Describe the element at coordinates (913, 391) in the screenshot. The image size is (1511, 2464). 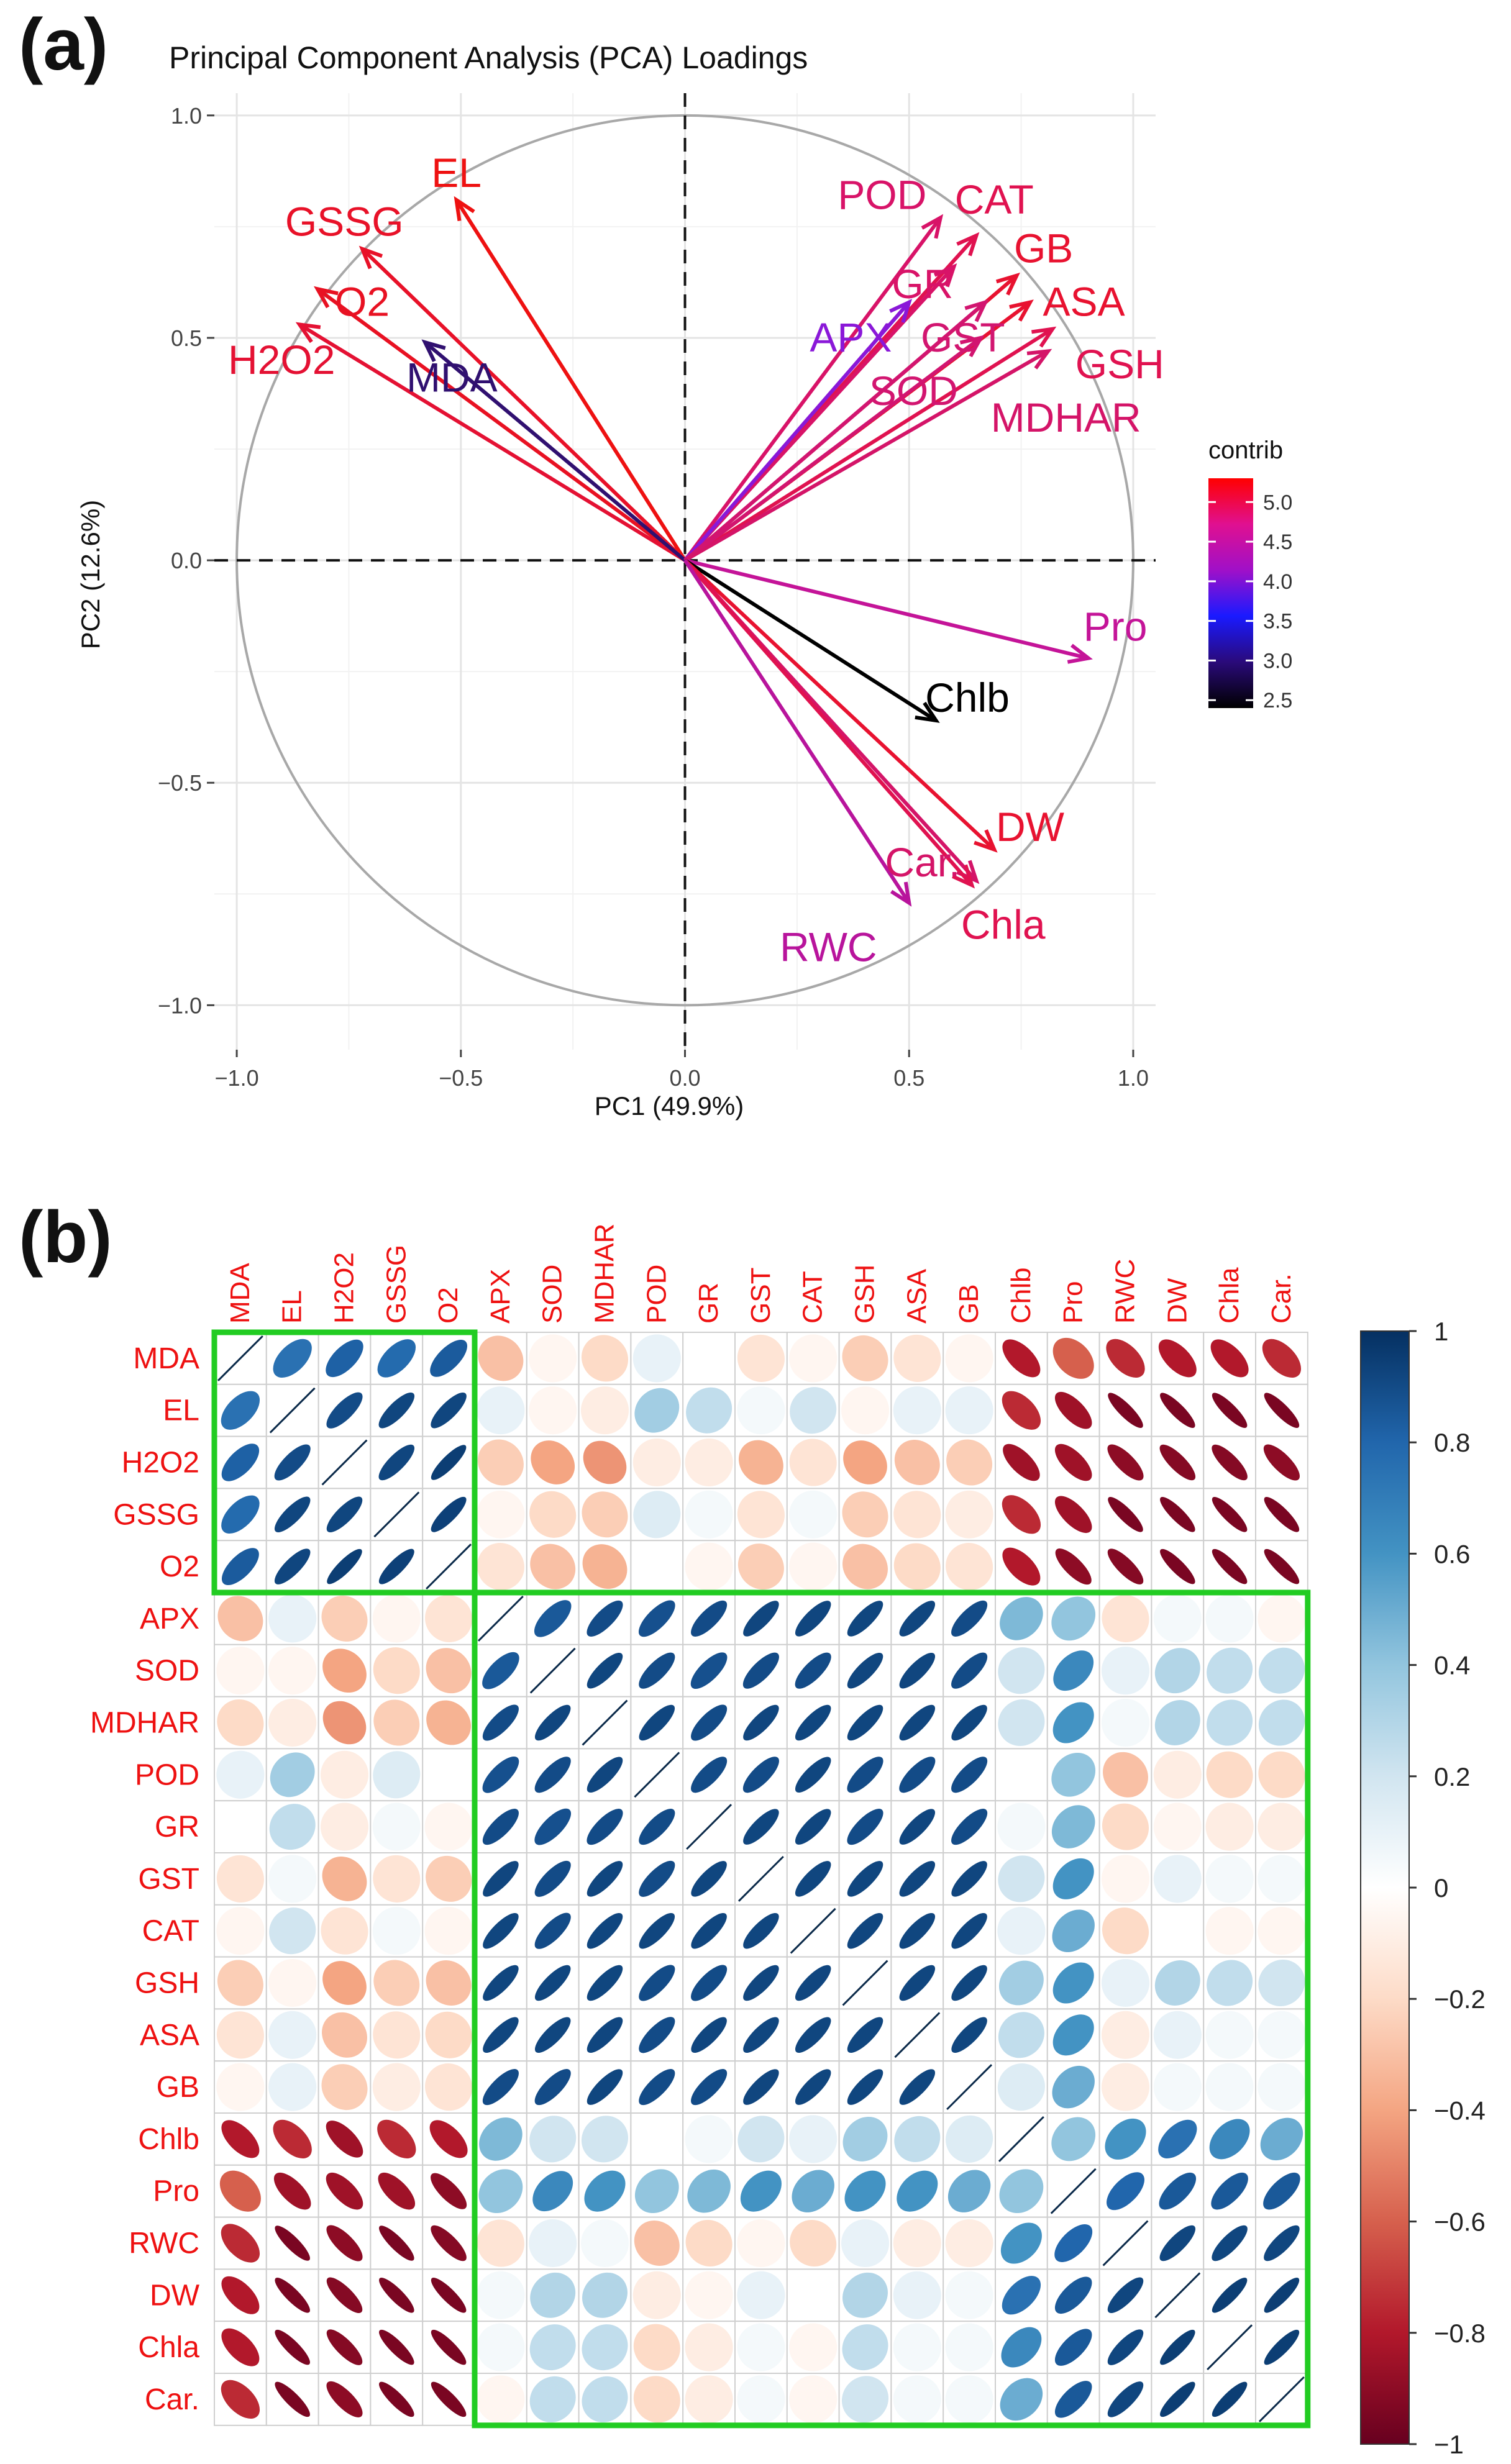
I see `arrow-label: SOD` at that location.